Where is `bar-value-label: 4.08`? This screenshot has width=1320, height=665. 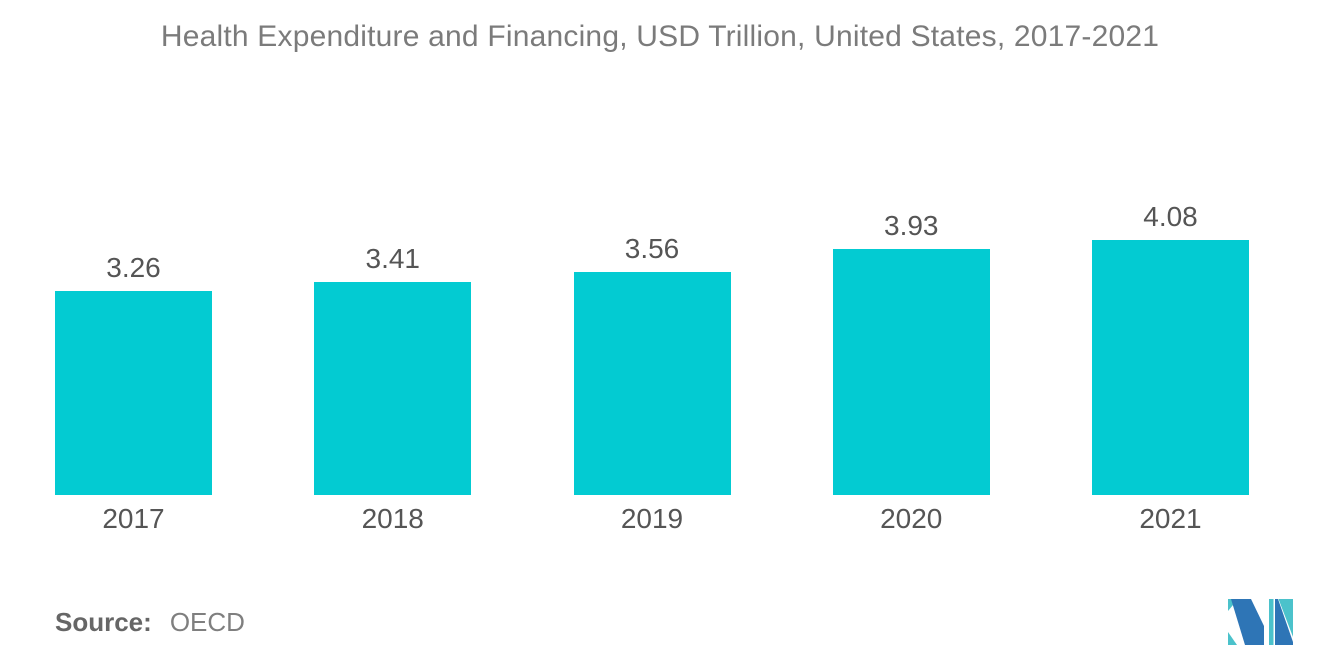
bar-value-label: 4.08 is located at coordinates (1170, 216).